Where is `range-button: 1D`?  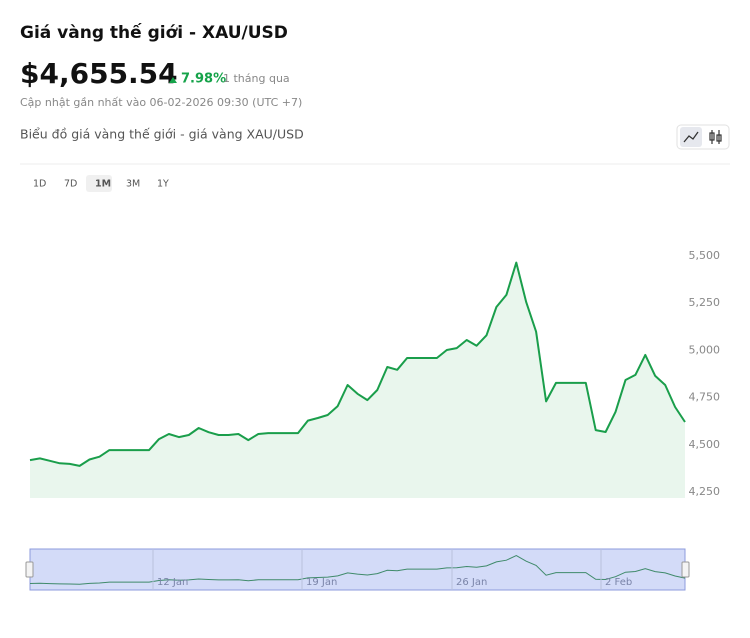
range-button: 1D is located at coordinates (39, 184).